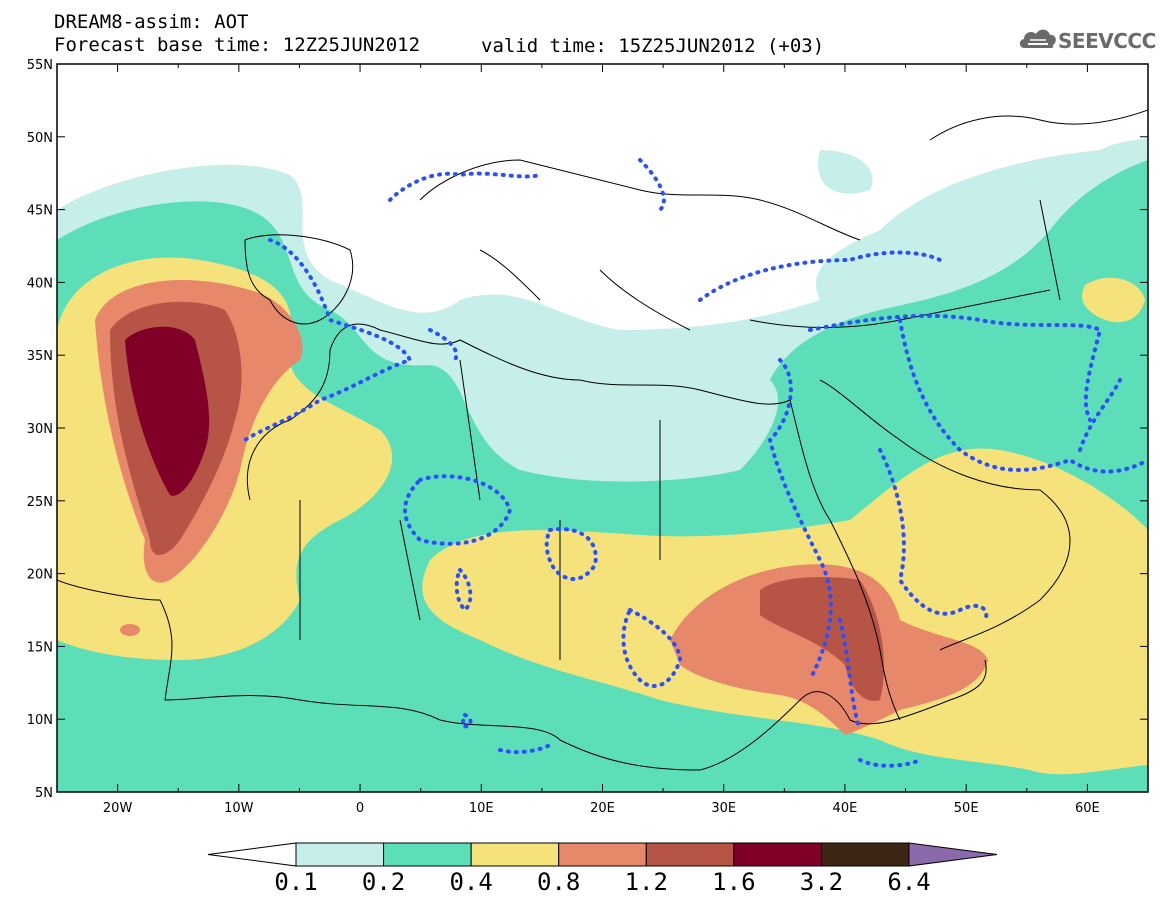 Image resolution: width=1165 pixels, height=905 pixels. Describe the element at coordinates (646, 882) in the screenshot. I see `colorbar-label: 1.2` at that location.